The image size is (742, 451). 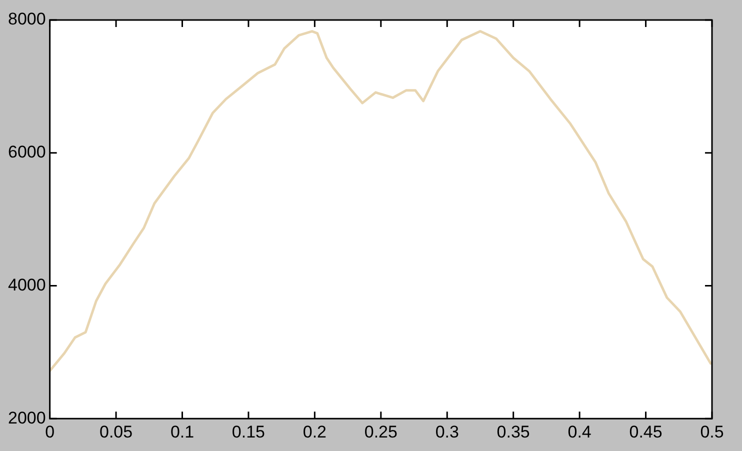 What do you see at coordinates (447, 432) in the screenshot?
I see `x-tick-label: 0.3` at bounding box center [447, 432].